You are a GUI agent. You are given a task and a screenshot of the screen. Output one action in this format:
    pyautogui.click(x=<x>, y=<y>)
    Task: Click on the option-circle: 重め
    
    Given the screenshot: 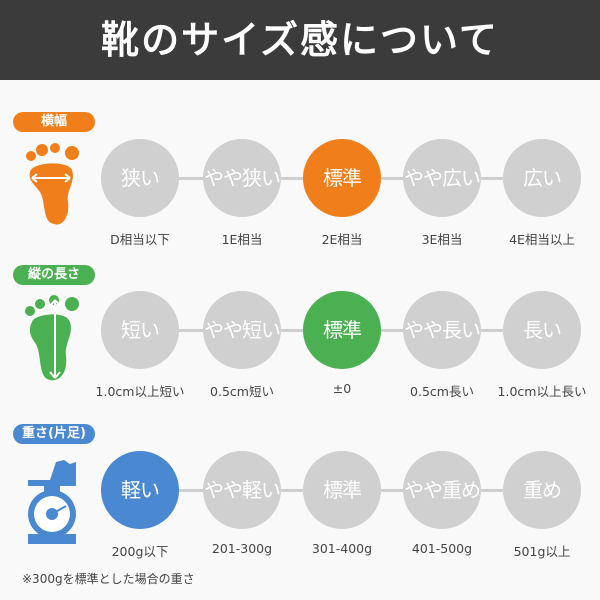 What is the action you would take?
    pyautogui.click(x=542, y=490)
    